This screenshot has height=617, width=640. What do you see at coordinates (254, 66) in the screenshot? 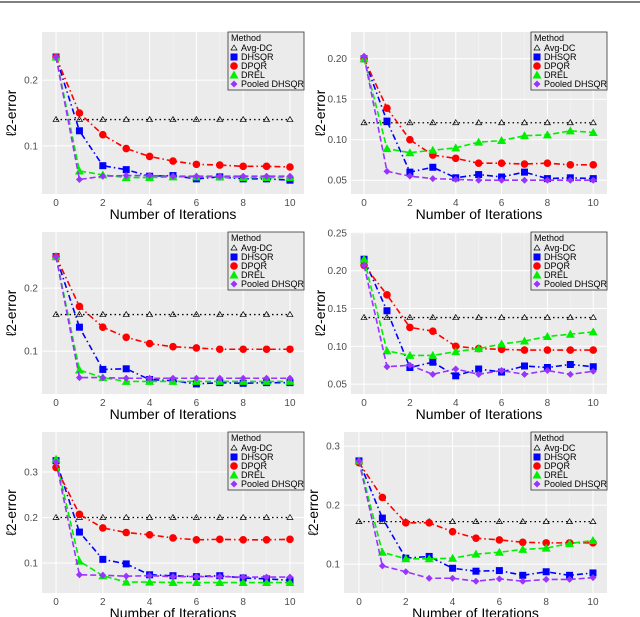
I see `legend-label: DPQR` at bounding box center [254, 66].